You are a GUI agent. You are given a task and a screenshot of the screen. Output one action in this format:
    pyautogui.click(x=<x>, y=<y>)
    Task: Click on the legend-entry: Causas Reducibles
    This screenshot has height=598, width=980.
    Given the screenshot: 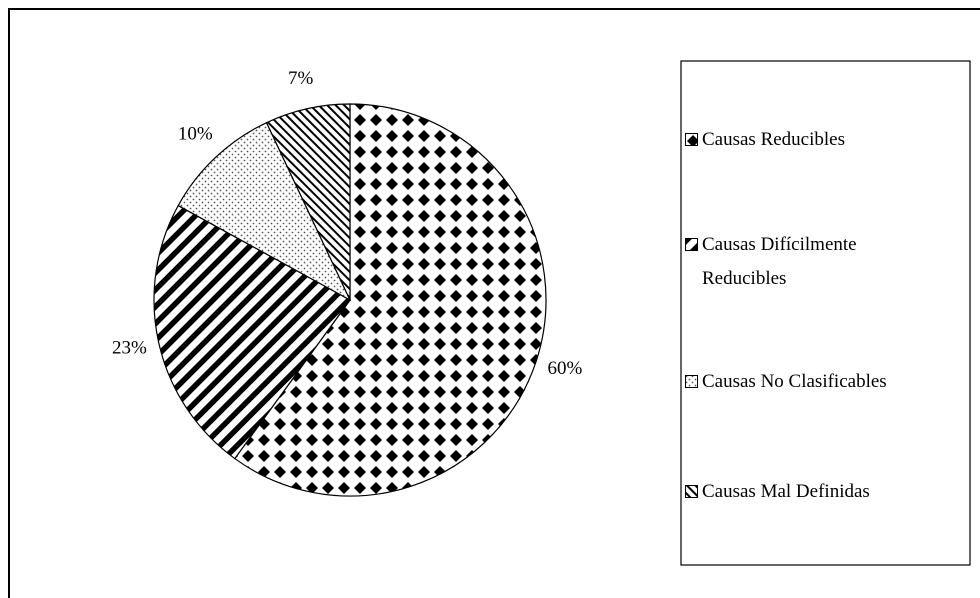 What is the action you would take?
    pyautogui.click(x=806, y=140)
    